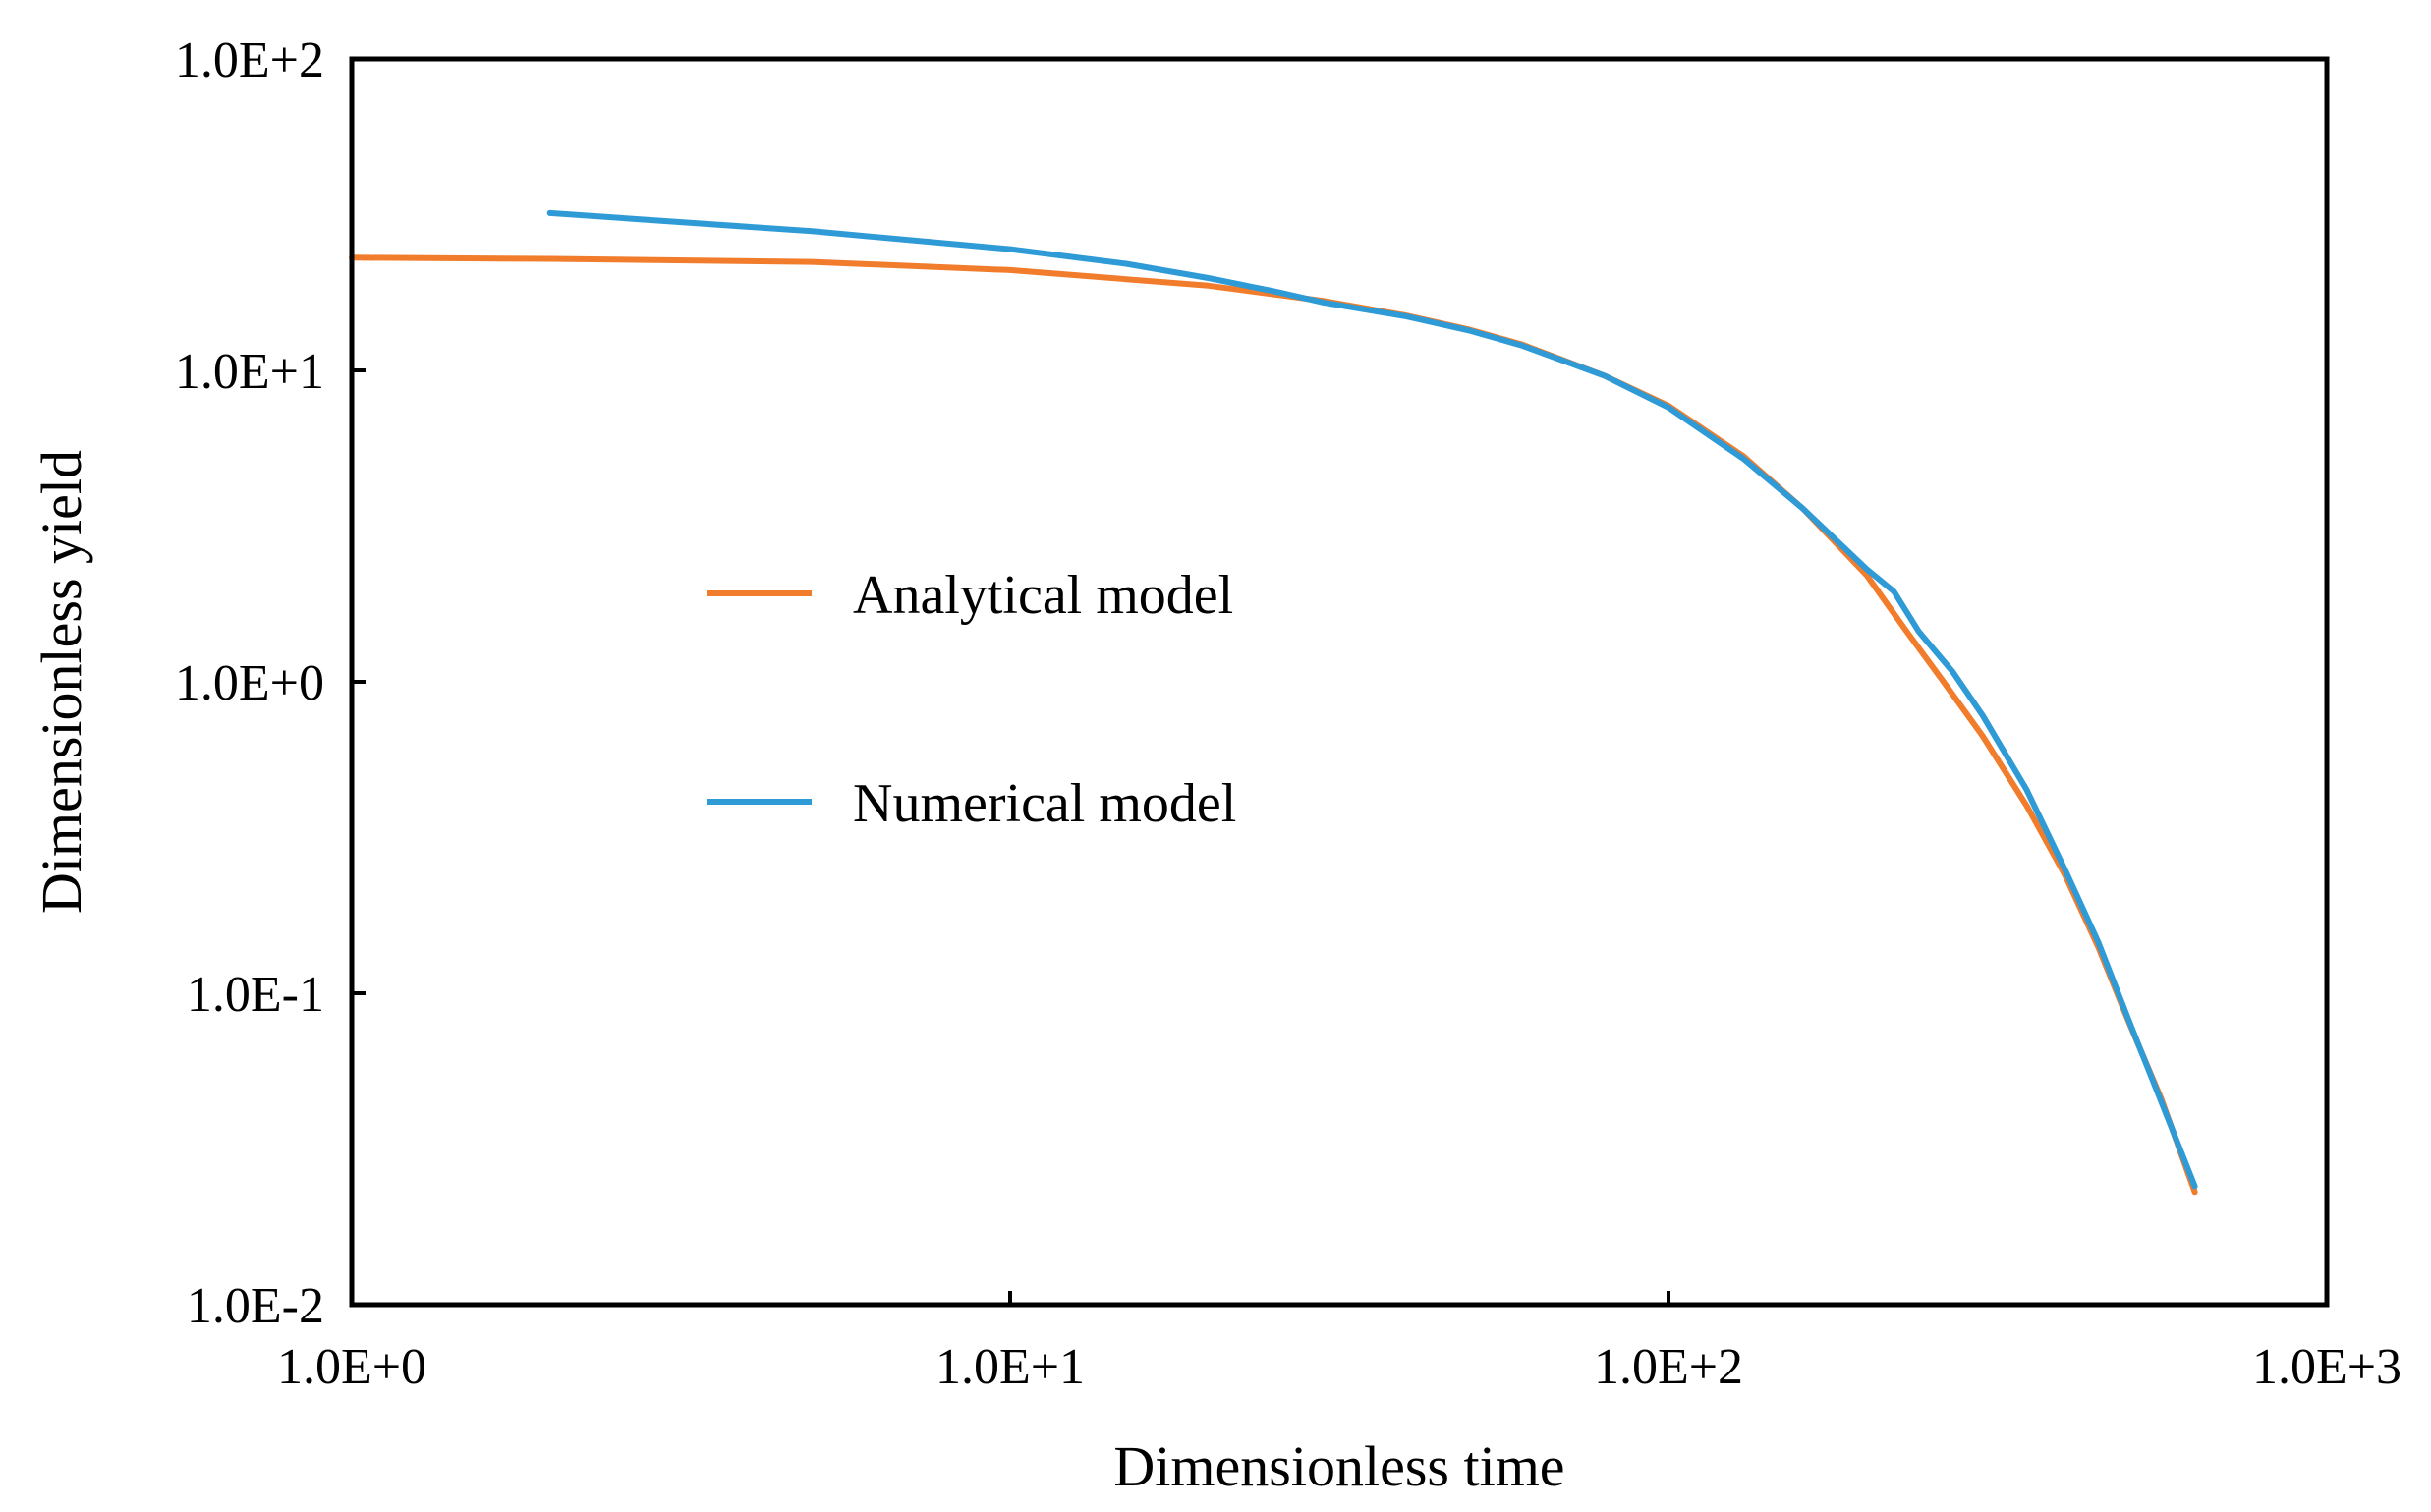 The width and height of the screenshot is (2431, 1512). I want to click on y-tick-label: 1.0E+2, so click(249, 60).